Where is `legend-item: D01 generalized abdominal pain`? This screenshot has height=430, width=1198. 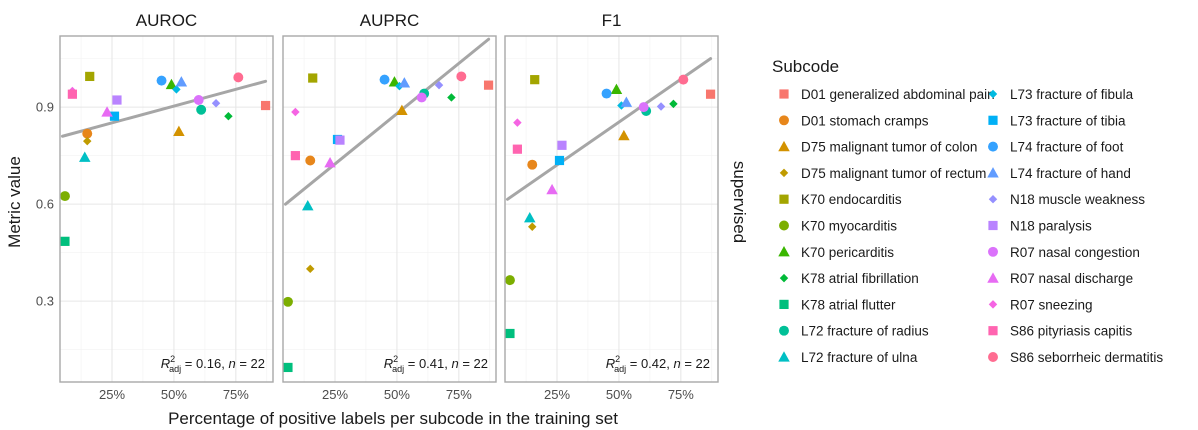 legend-item: D01 generalized abdominal pain is located at coordinates (887, 94).